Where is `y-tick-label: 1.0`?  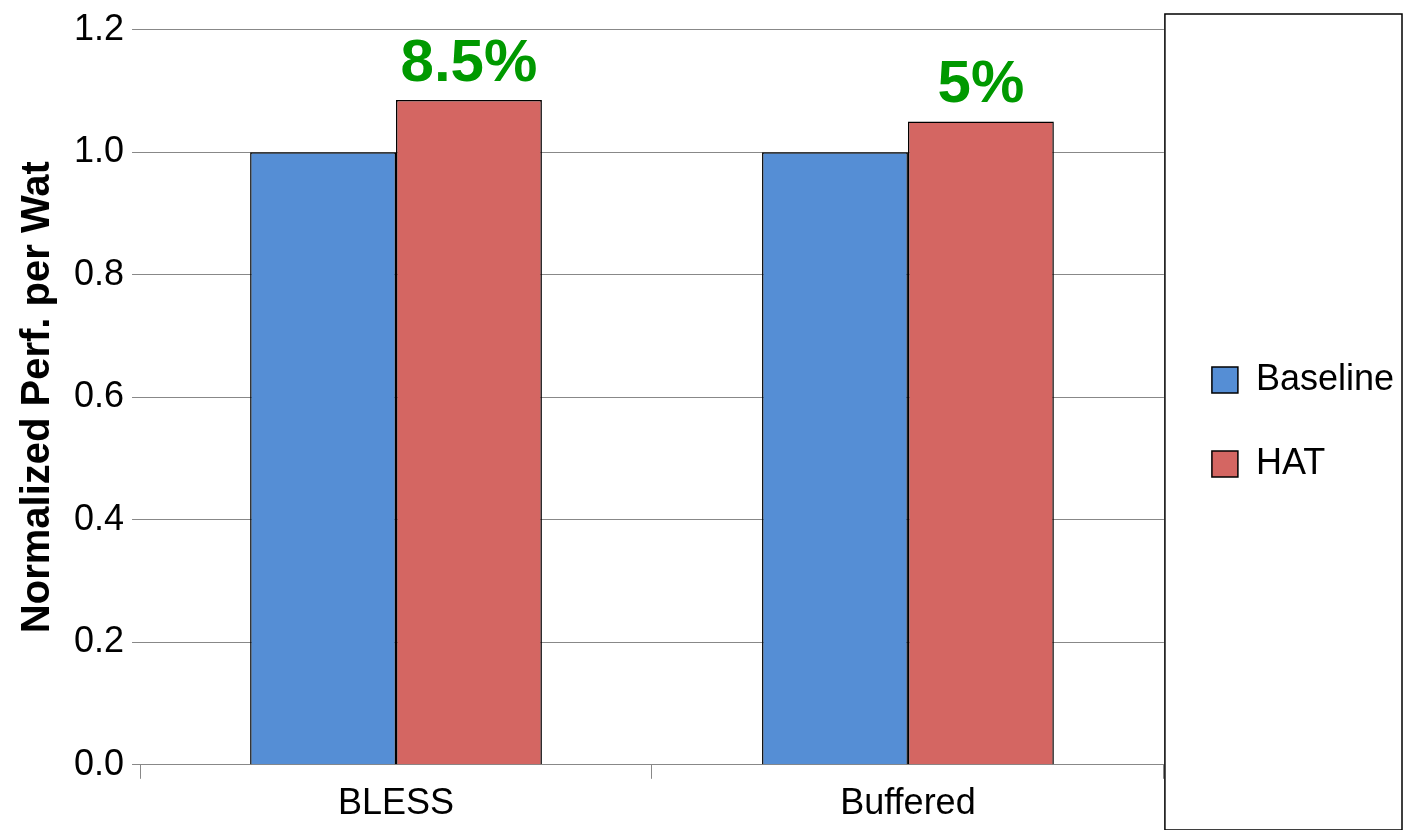 y-tick-label: 1.0 is located at coordinates (99, 150).